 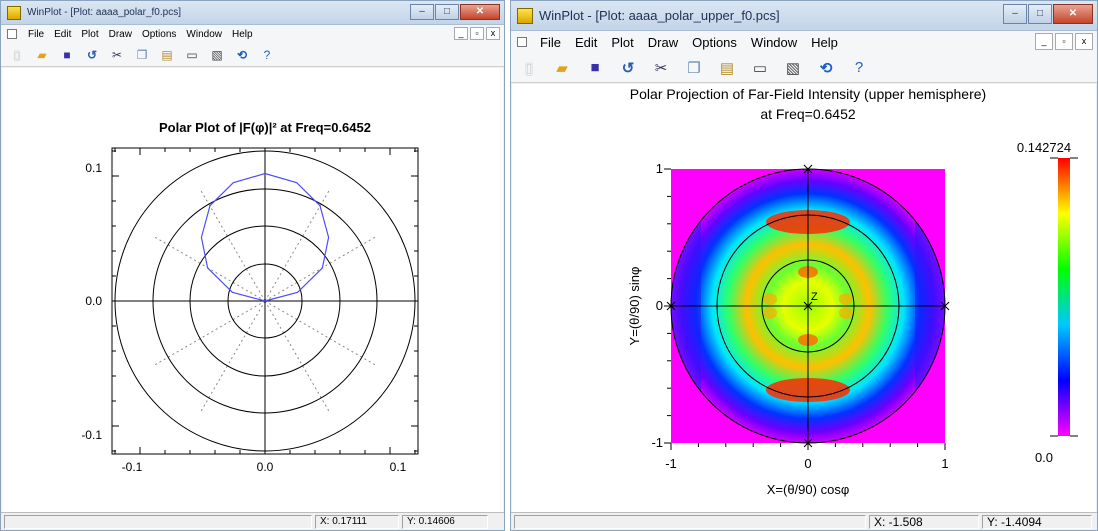 What do you see at coordinates (132, 467) in the screenshot?
I see `x-tick-label: -0.1` at bounding box center [132, 467].